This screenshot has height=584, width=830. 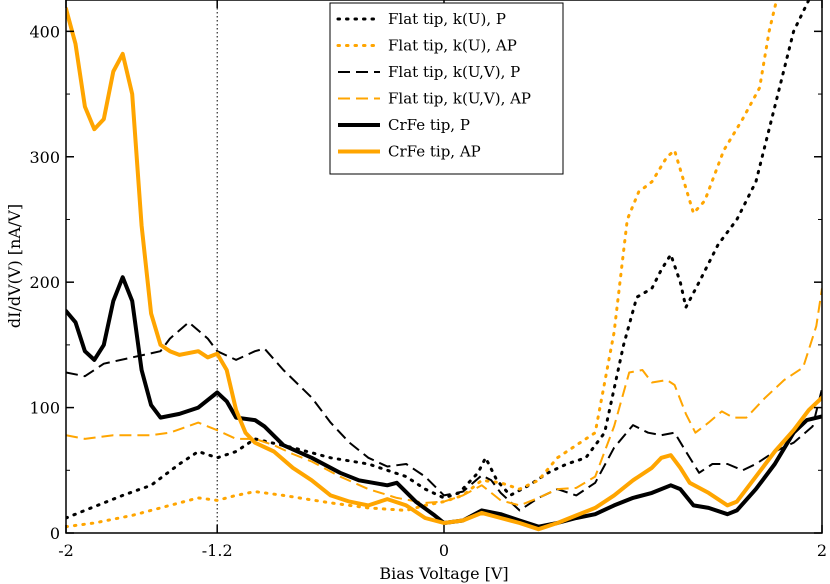 What do you see at coordinates (434, 152) in the screenshot?
I see `legend-label-6: CrFe tip, AP` at bounding box center [434, 152].